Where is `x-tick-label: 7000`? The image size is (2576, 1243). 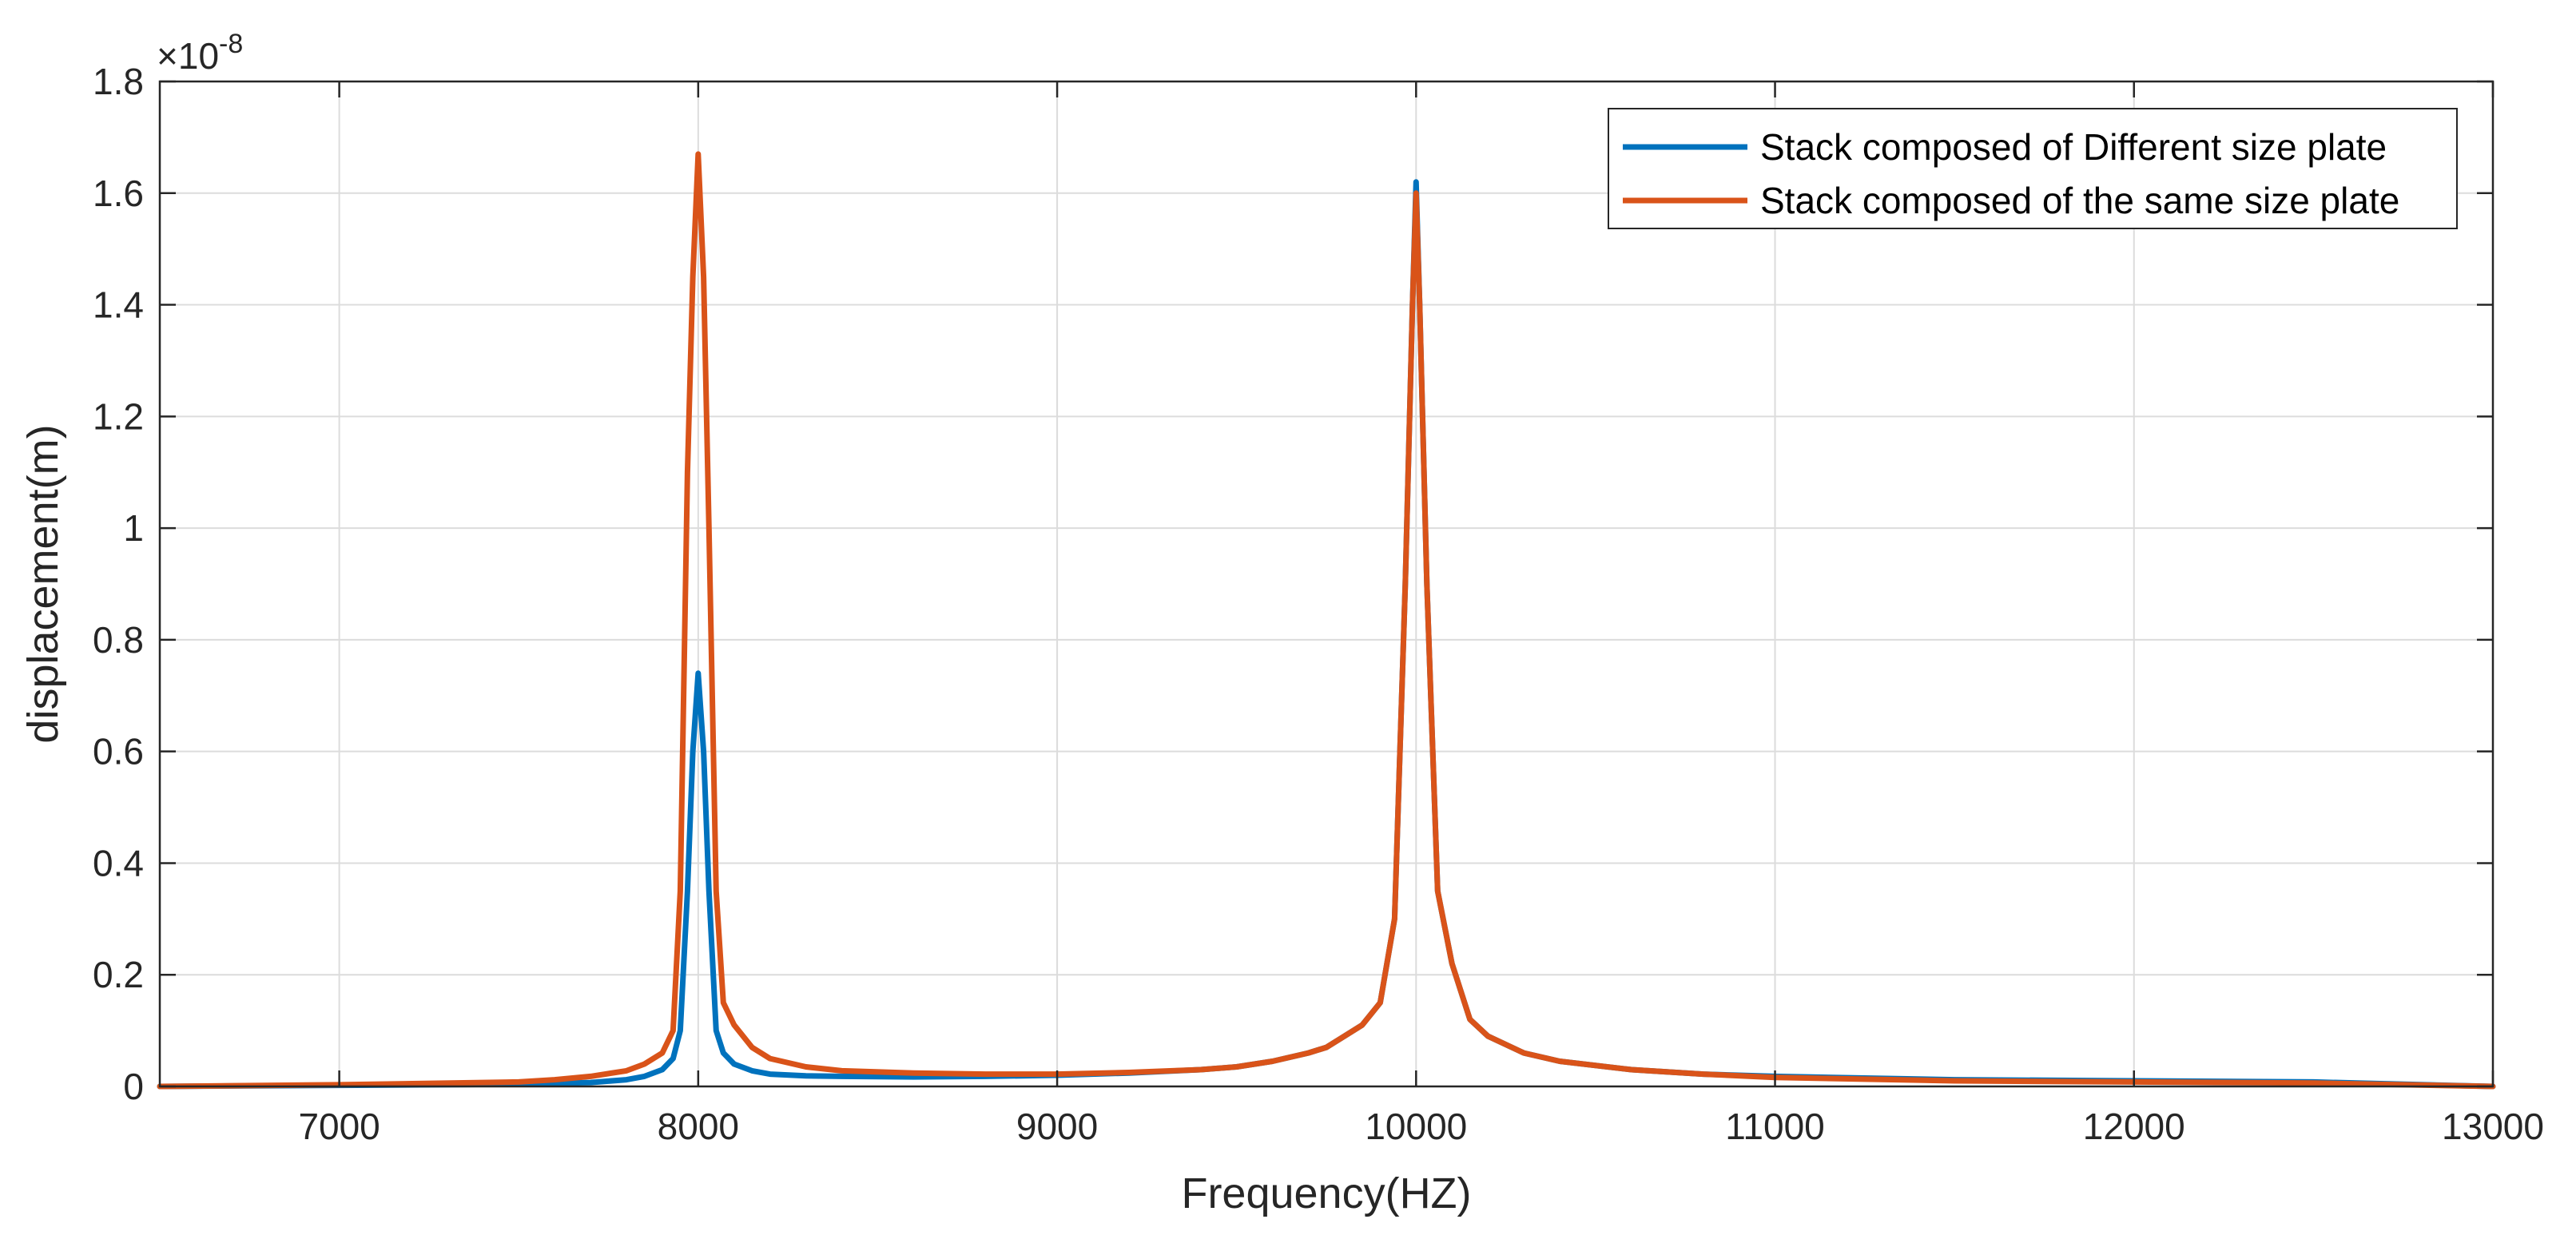 x-tick-label: 7000 is located at coordinates (339, 1126).